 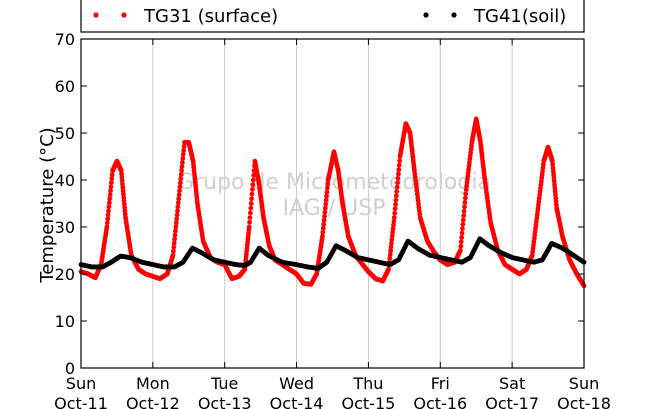 I want to click on x-tick-label-date: Oct-15, so click(x=369, y=401).